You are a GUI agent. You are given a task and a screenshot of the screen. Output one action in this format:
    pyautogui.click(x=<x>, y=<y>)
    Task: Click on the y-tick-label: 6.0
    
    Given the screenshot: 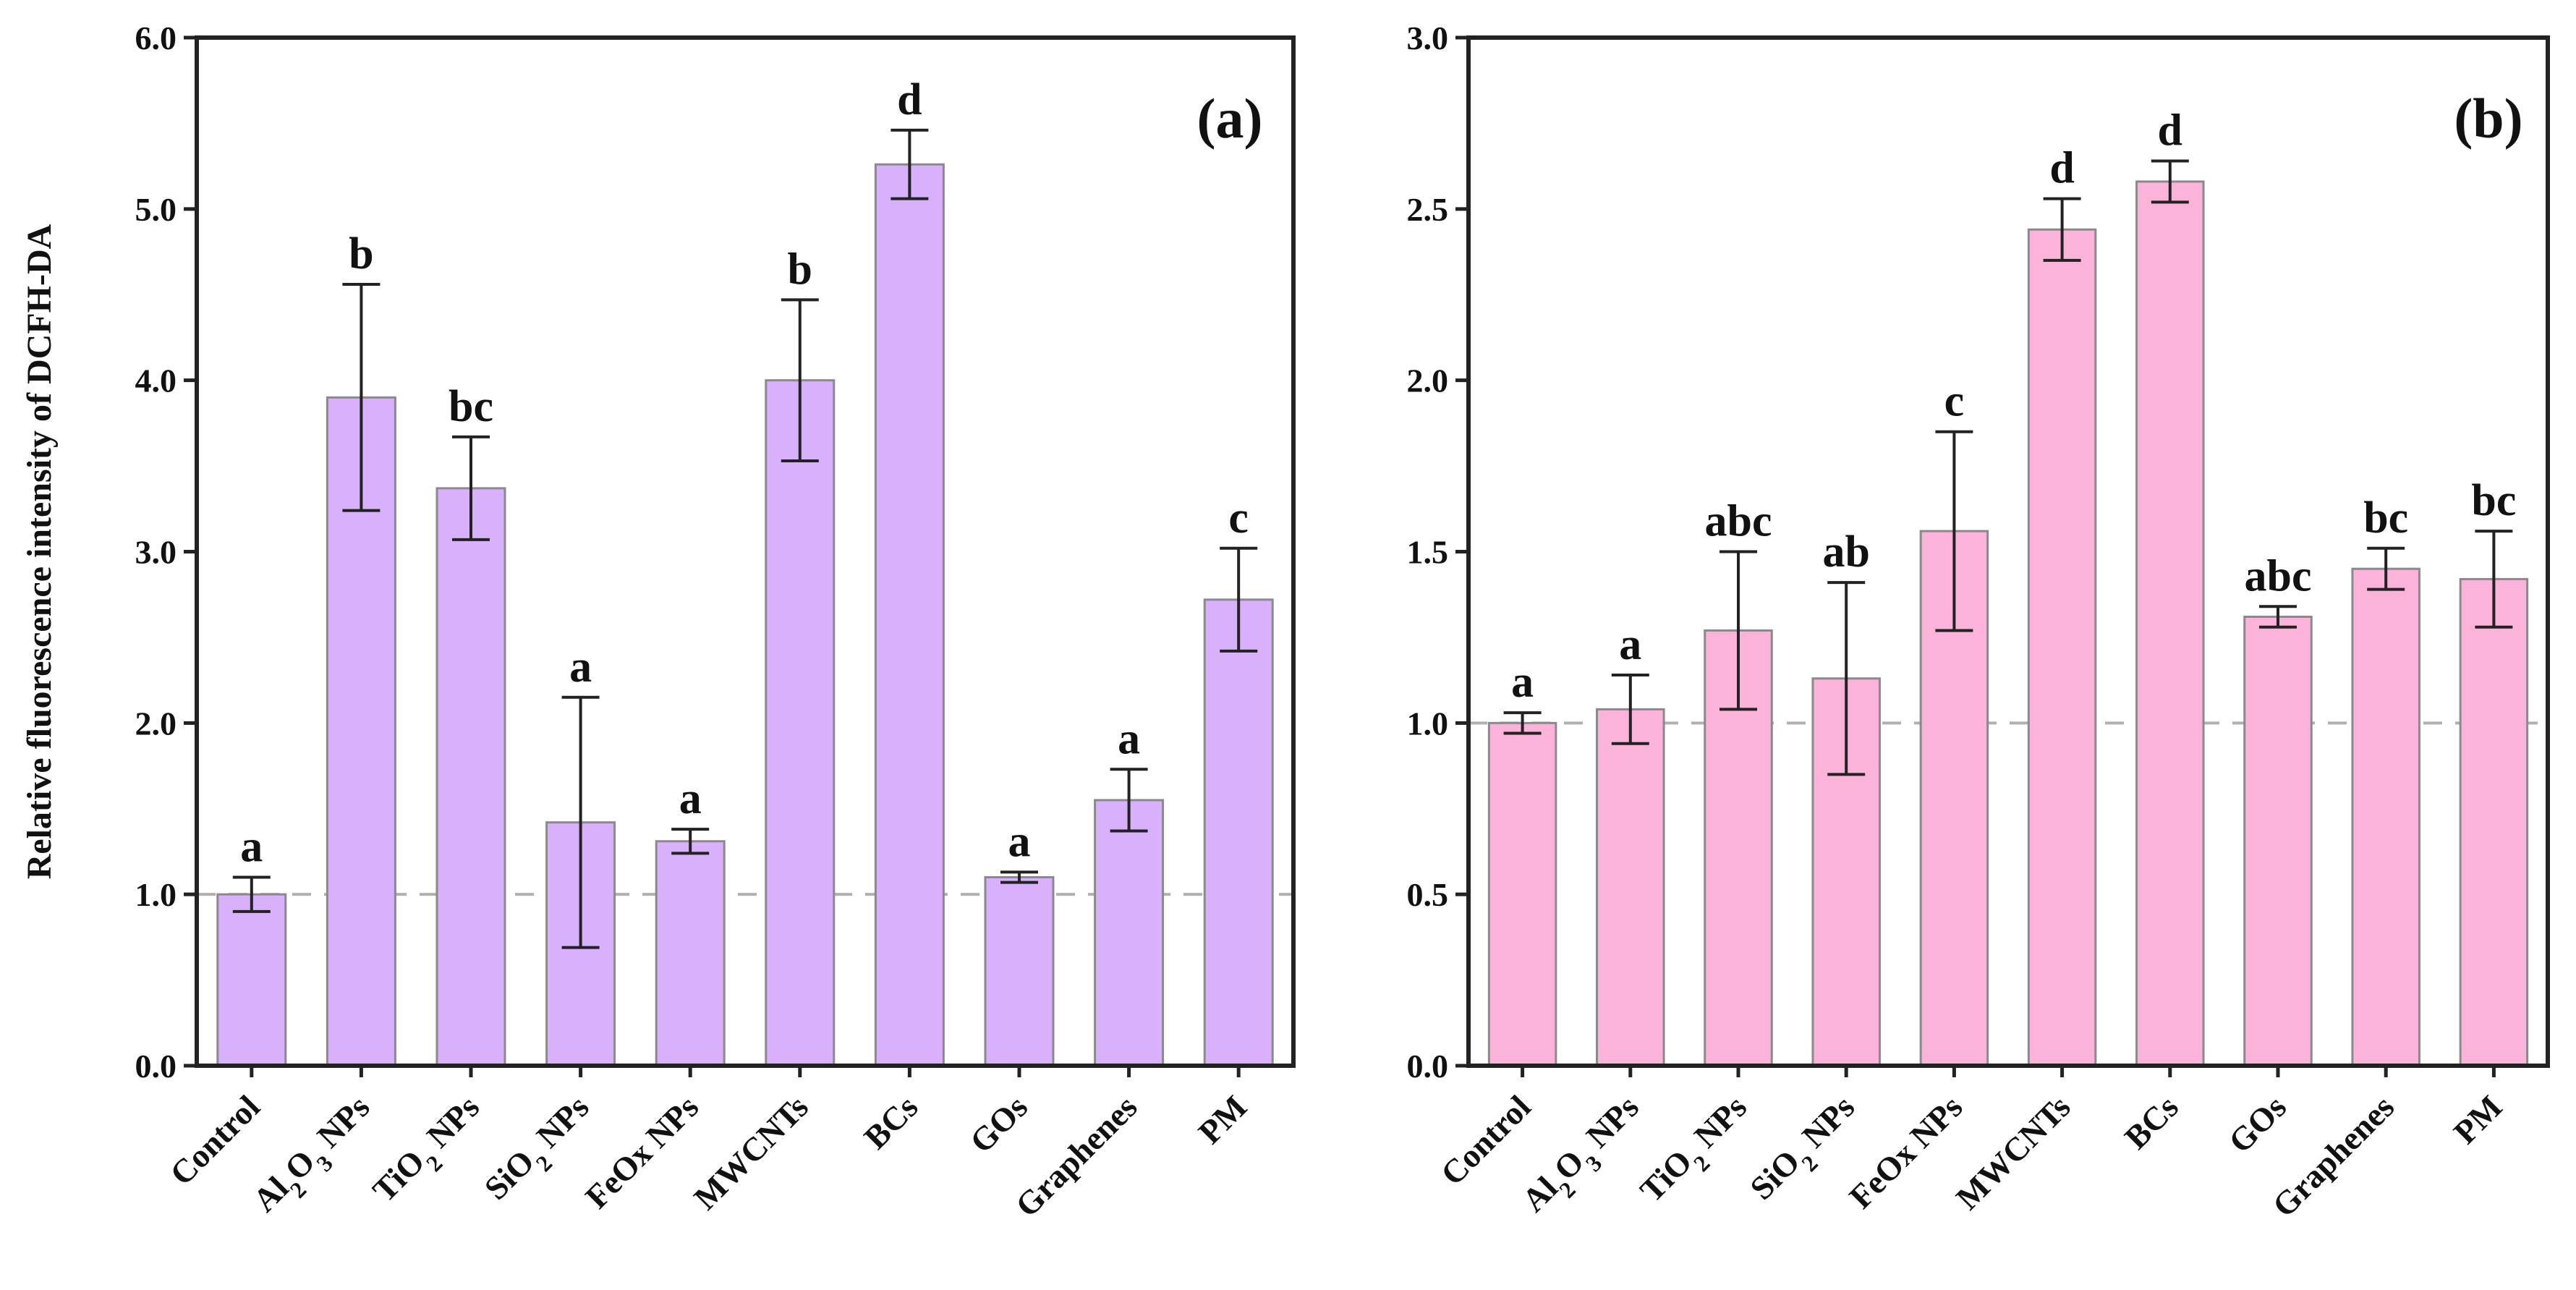 What is the action you would take?
    pyautogui.click(x=156, y=38)
    